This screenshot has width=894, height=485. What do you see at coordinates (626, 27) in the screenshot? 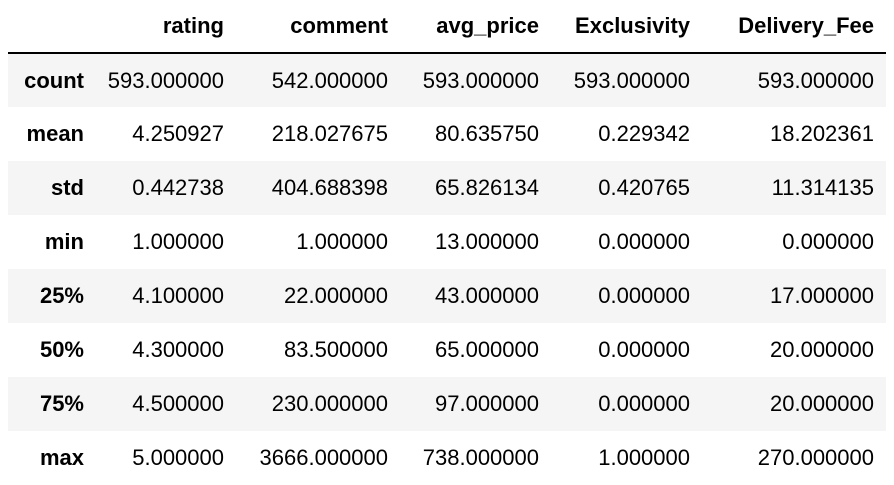
I see `column-header-exclusivity: Exclusivity` at bounding box center [626, 27].